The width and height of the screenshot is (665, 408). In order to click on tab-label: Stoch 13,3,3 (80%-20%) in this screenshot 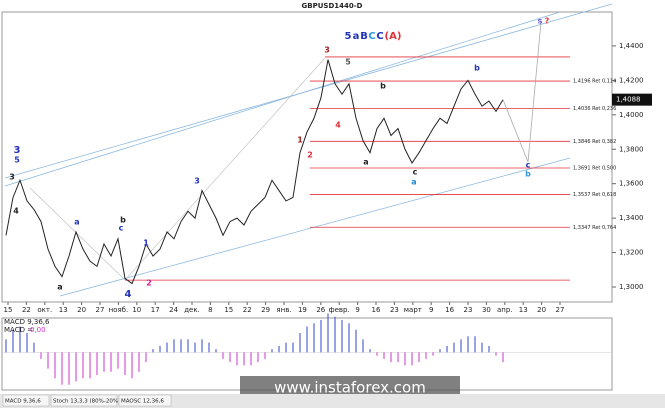, I will do `click(86, 402)`.